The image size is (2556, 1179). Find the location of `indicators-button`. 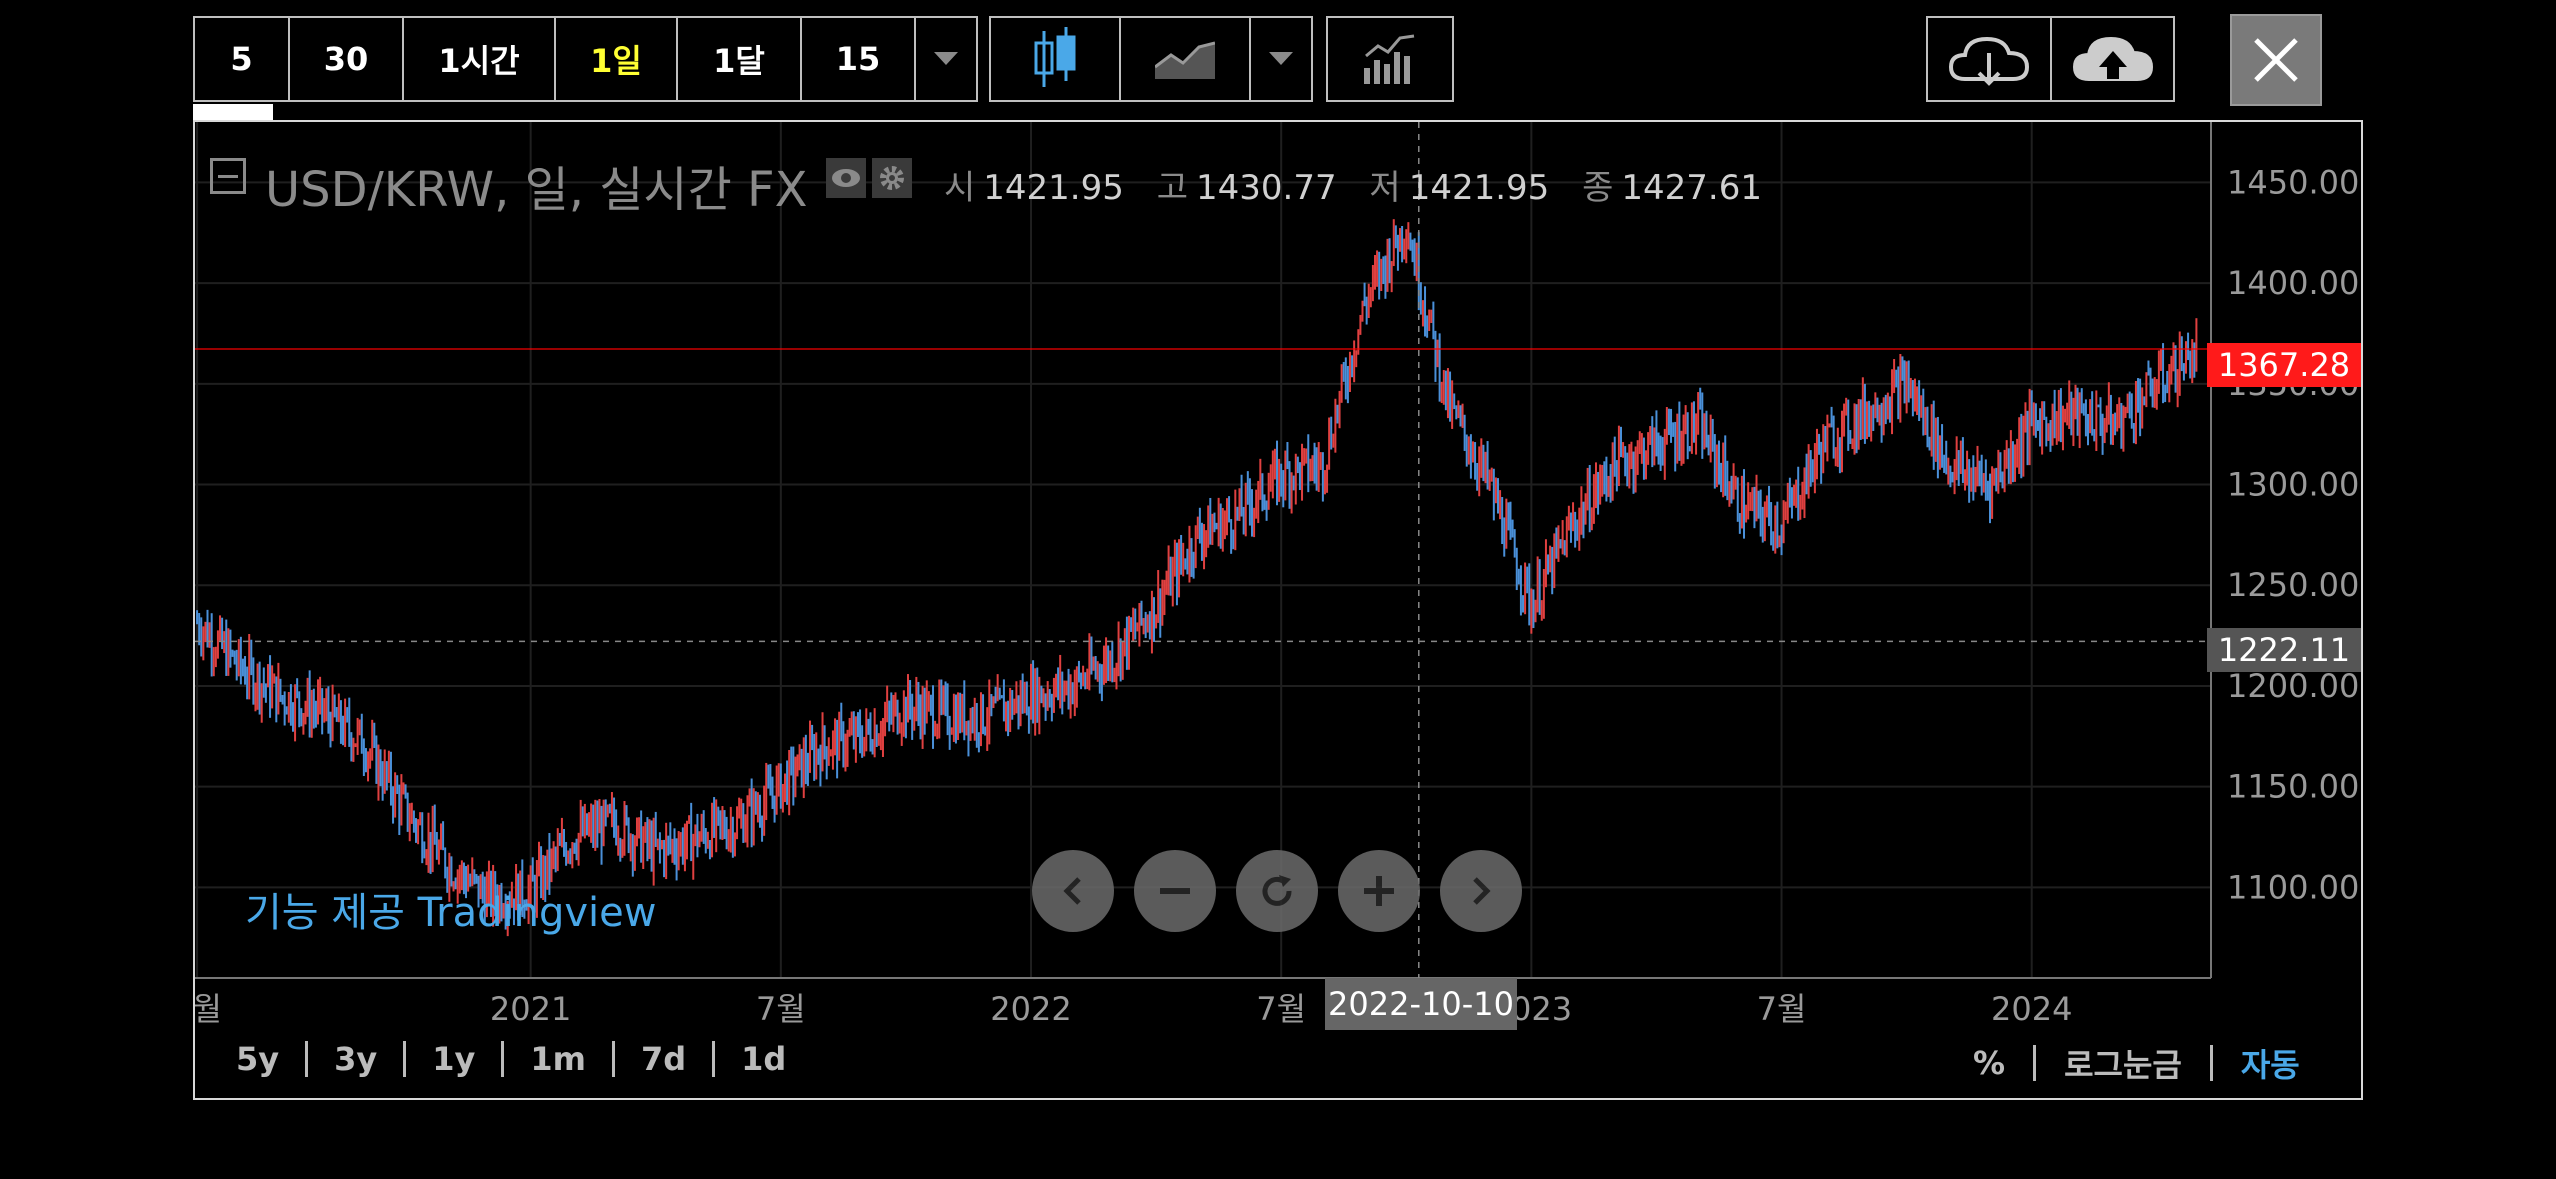

indicators-button is located at coordinates (1390, 59).